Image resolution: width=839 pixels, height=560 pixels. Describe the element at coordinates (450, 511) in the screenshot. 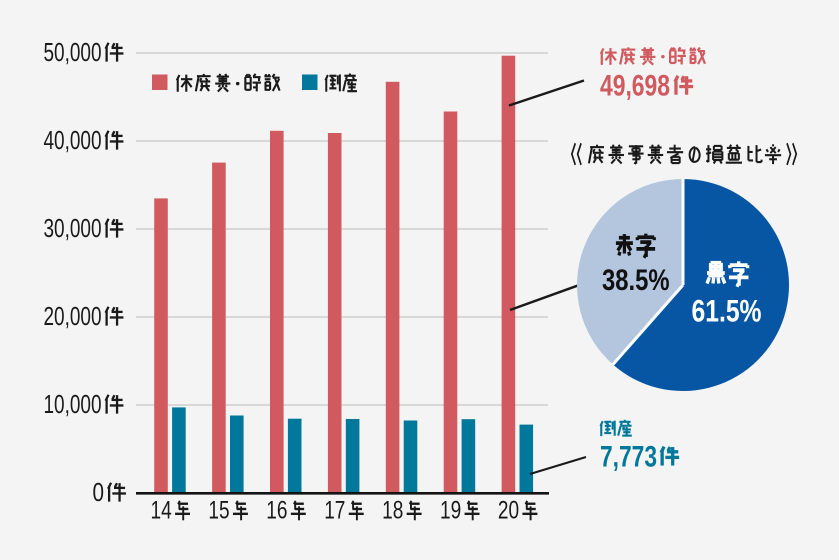

I see `svg-text: 19` at that location.